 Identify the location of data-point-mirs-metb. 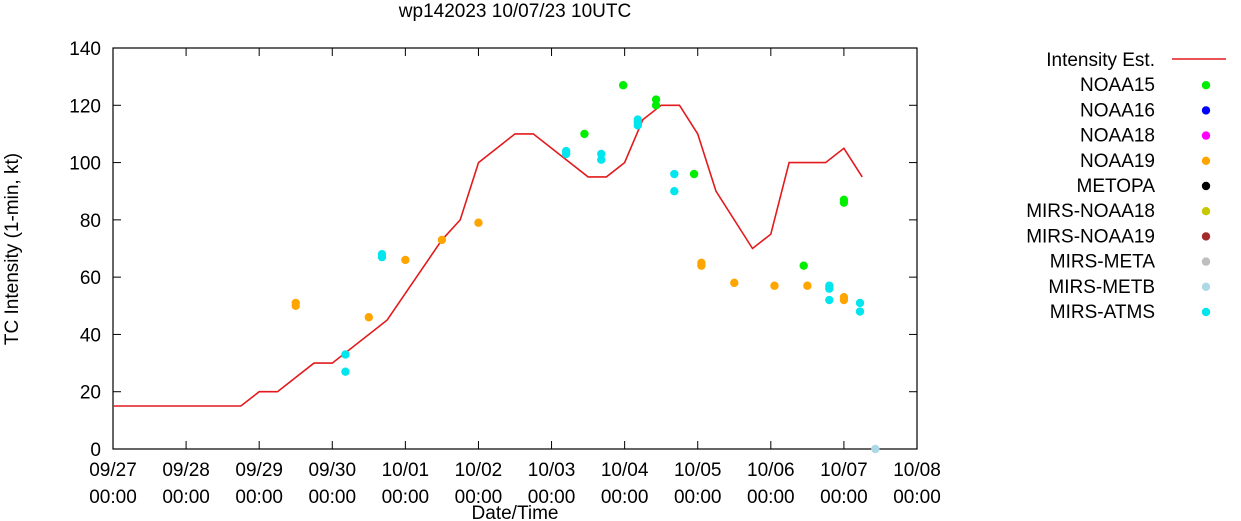
(875, 449).